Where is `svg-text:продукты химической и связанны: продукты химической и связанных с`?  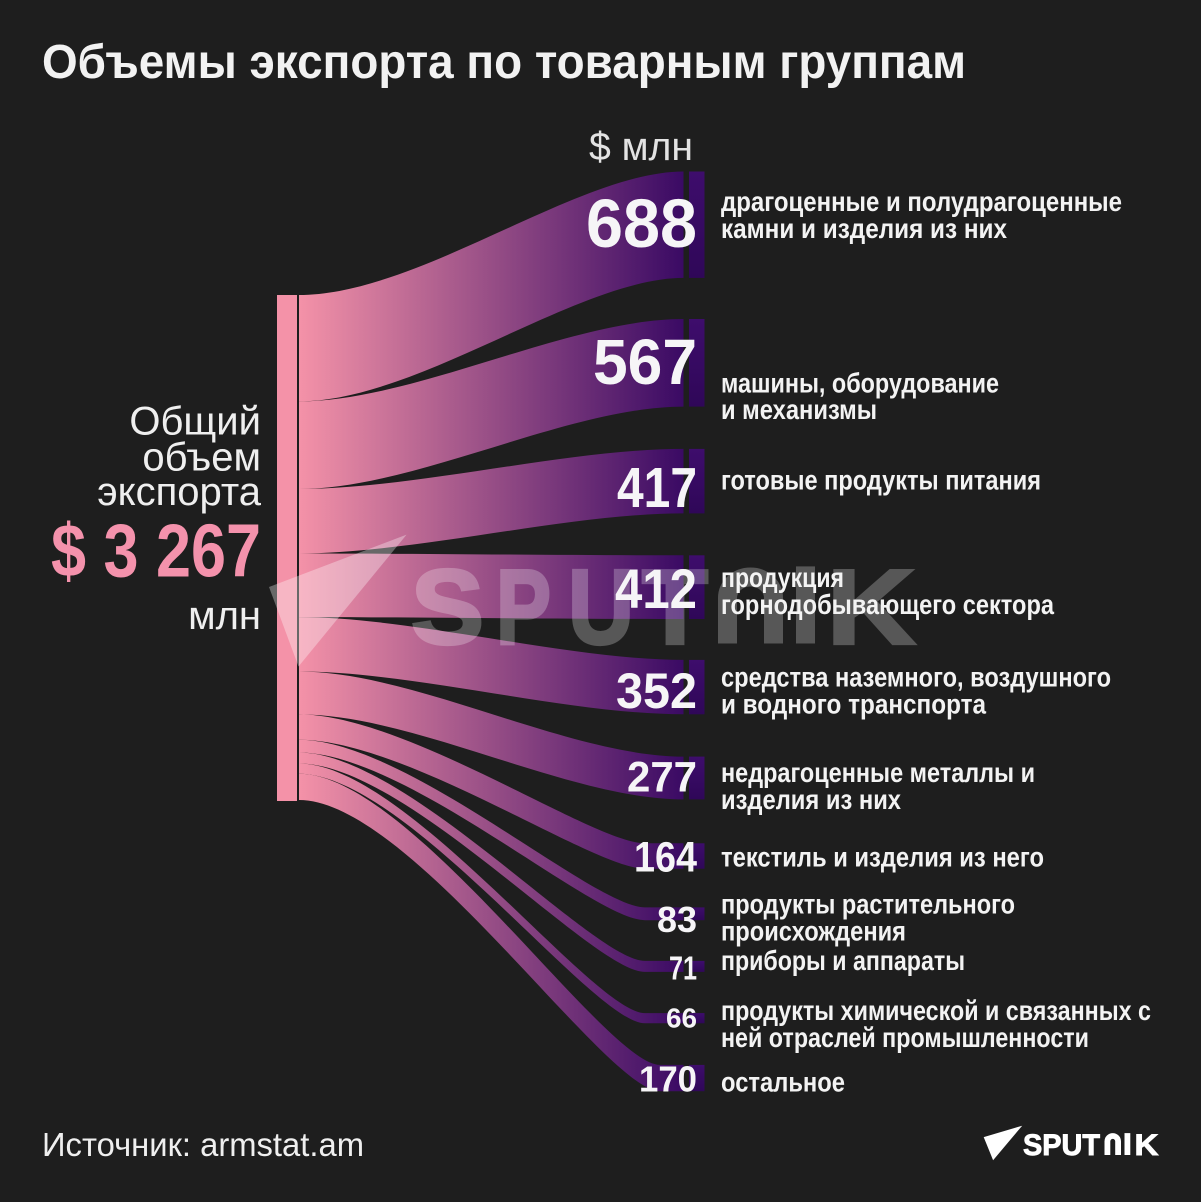
svg-text:продукты химической и связанны: продукты химической и связанных с is located at coordinates (936, 1010).